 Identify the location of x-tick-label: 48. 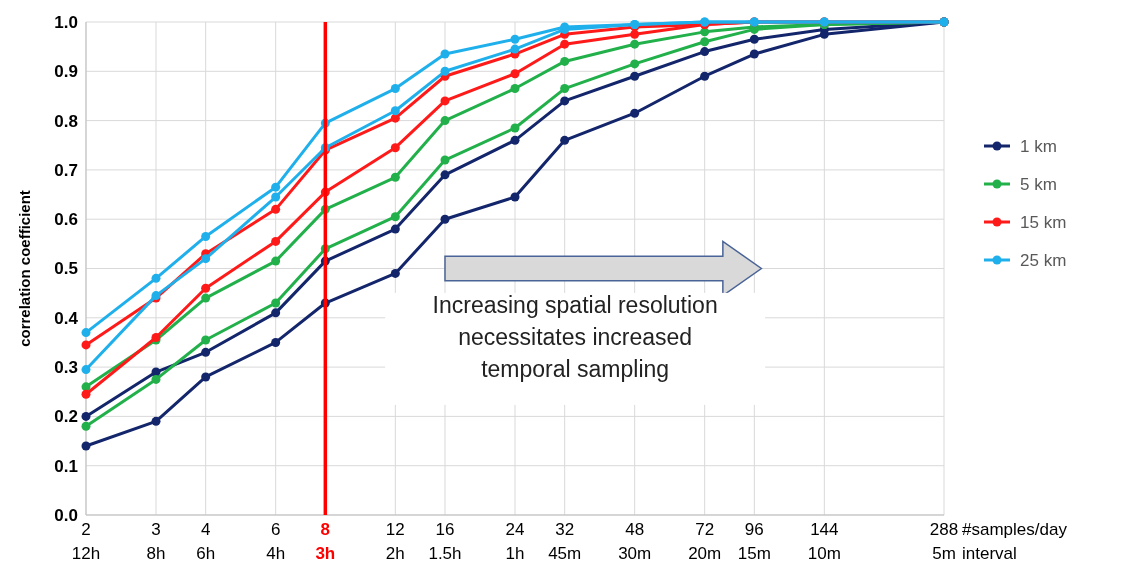
(635, 529).